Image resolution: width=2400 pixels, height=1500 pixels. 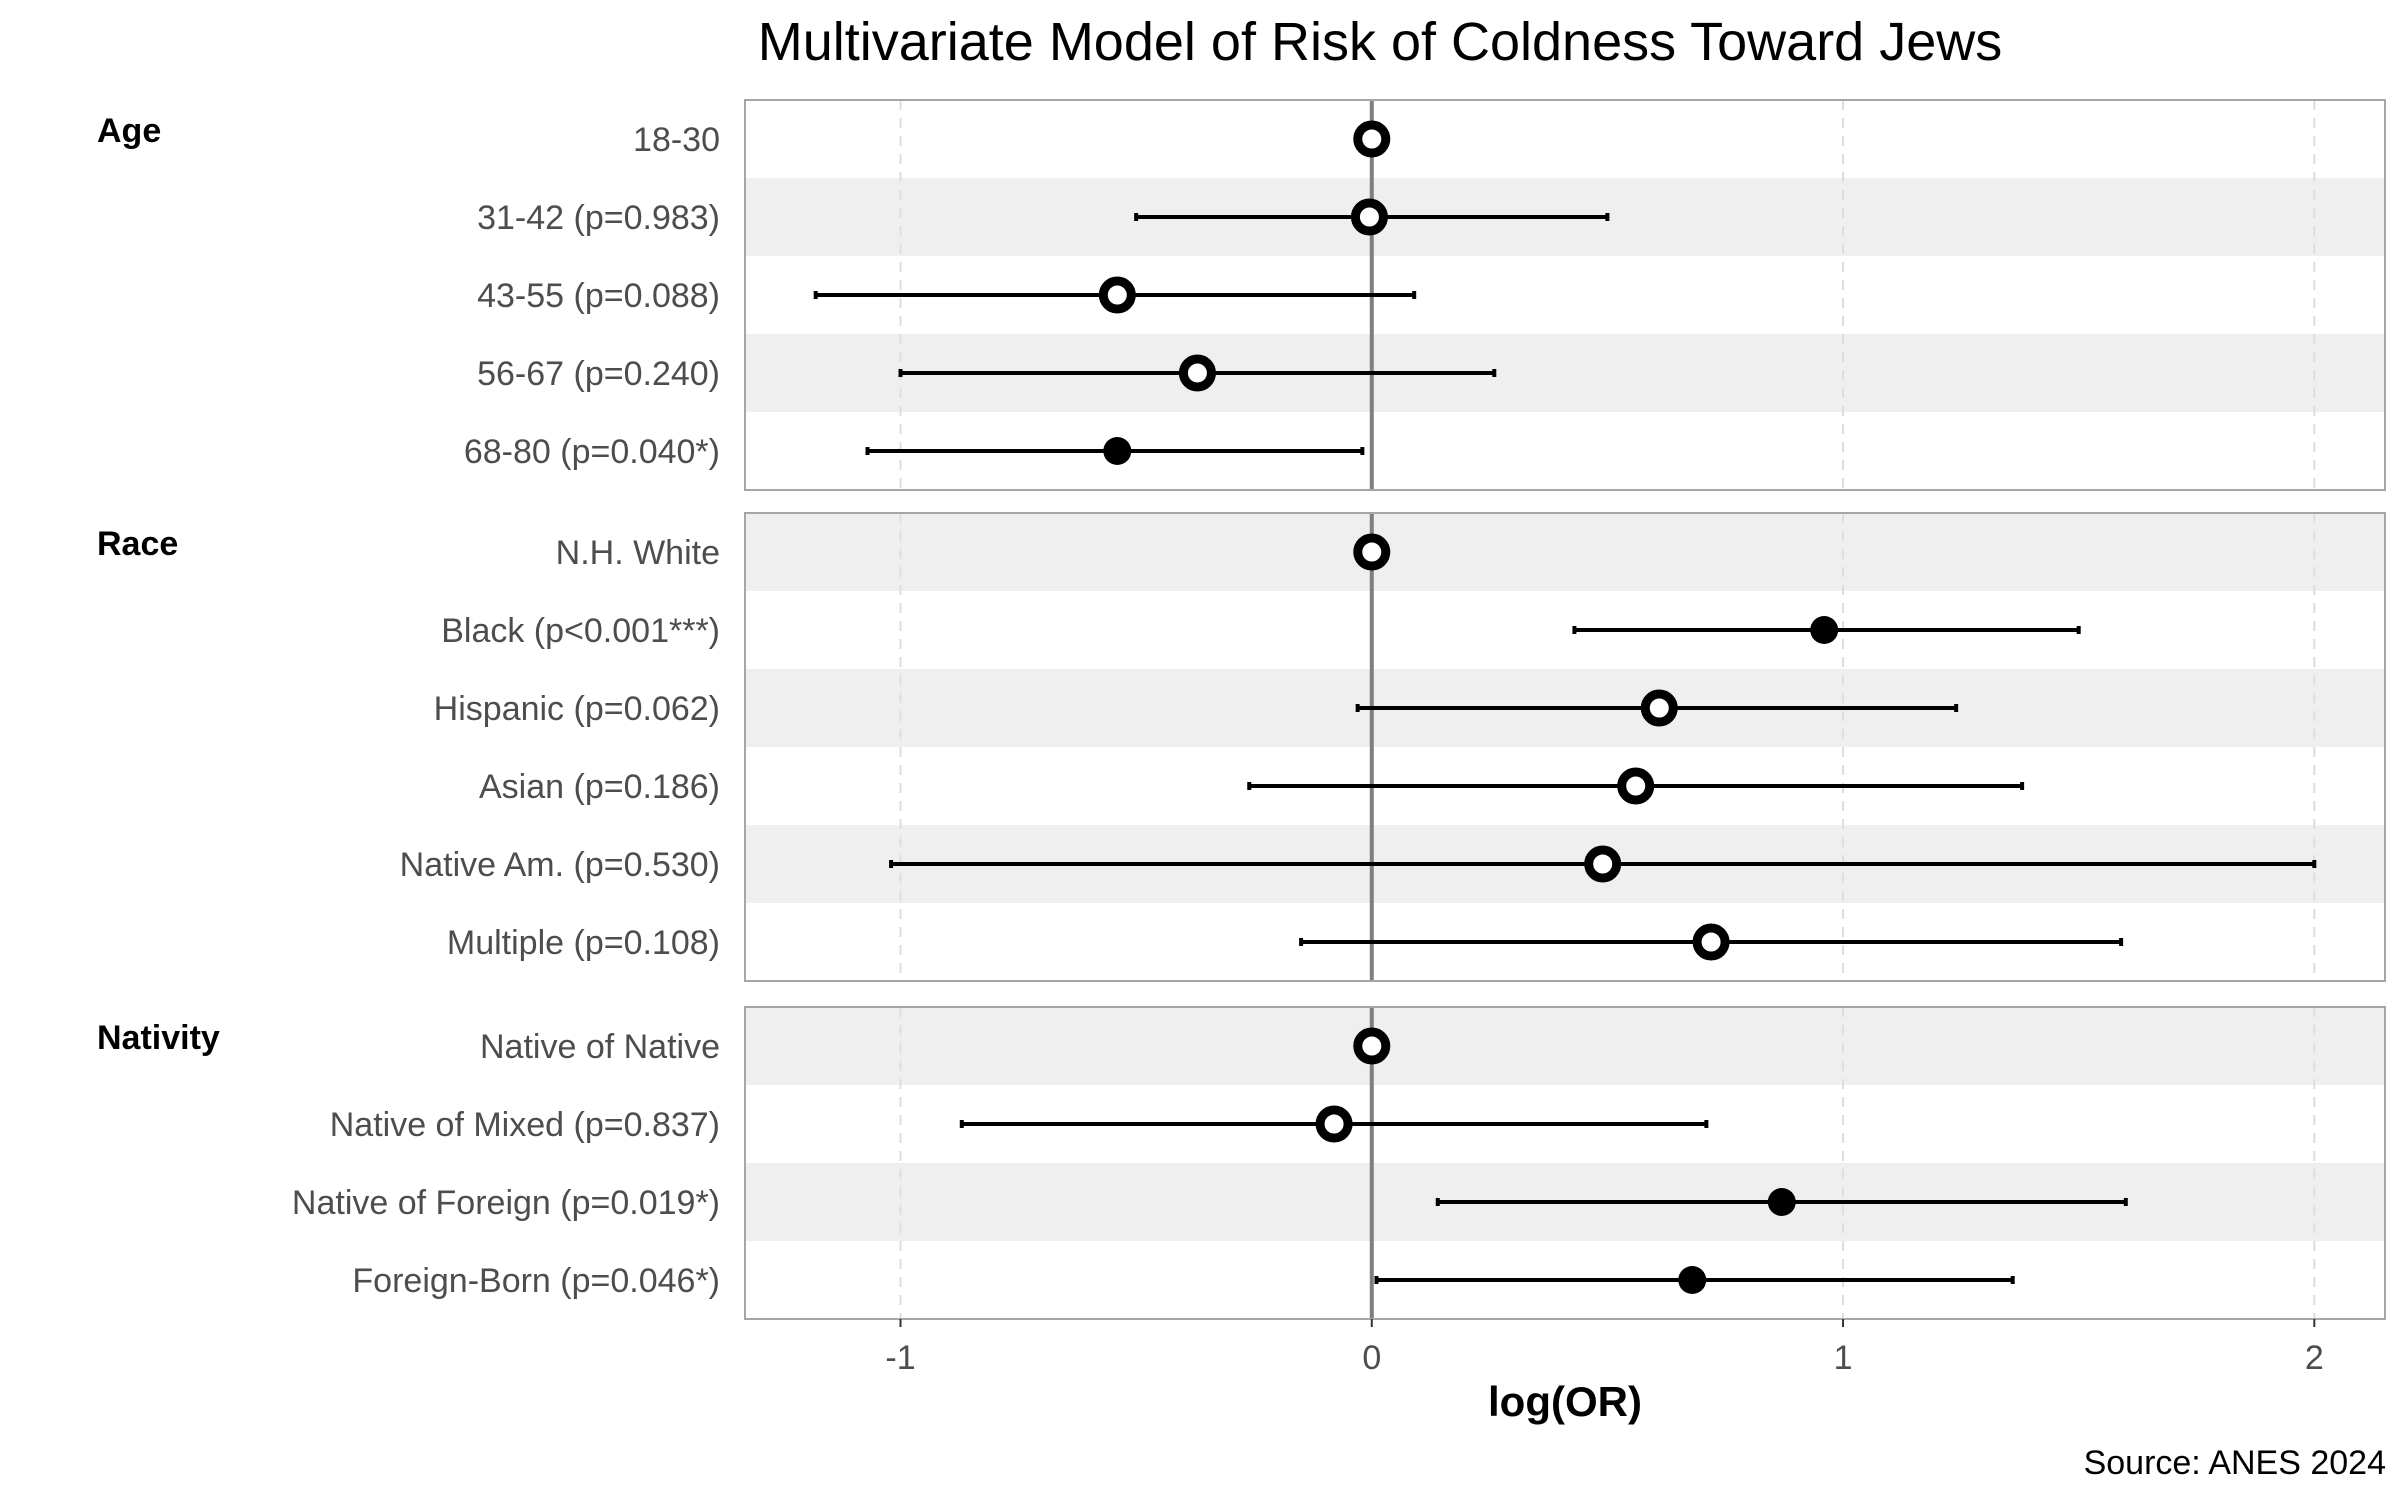 I want to click on row-label: Native of Mixed (p=0.837), so click(x=525, y=1125).